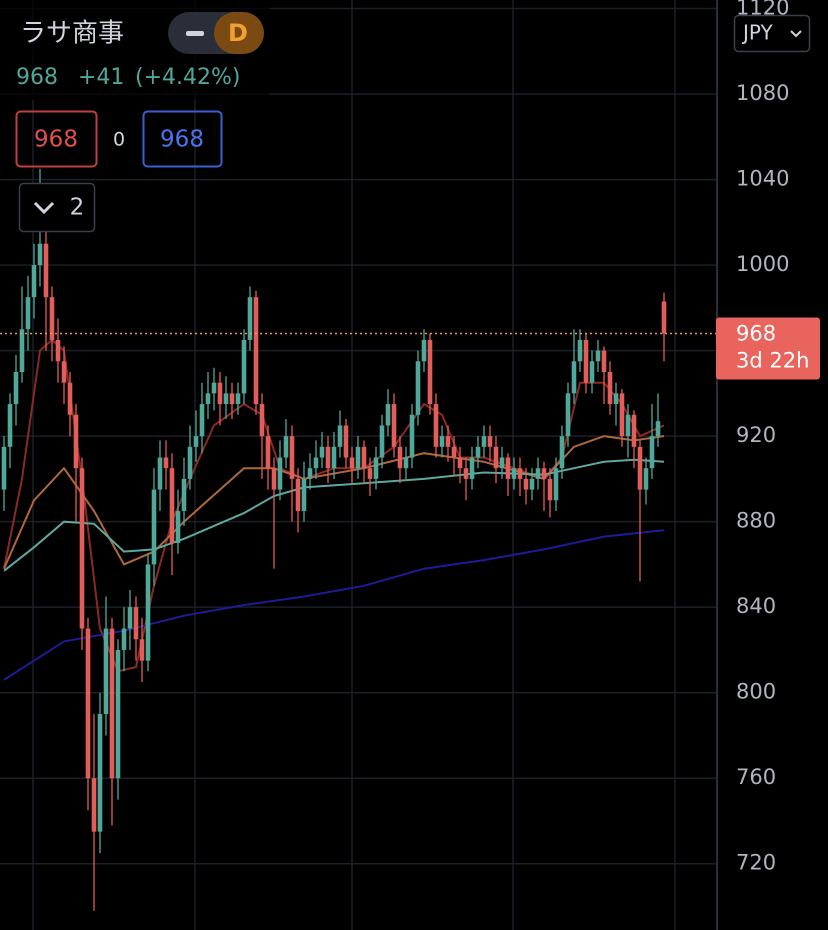 The height and width of the screenshot is (930, 828). What do you see at coordinates (334, 502) in the screenshot?
I see `moving-average` at bounding box center [334, 502].